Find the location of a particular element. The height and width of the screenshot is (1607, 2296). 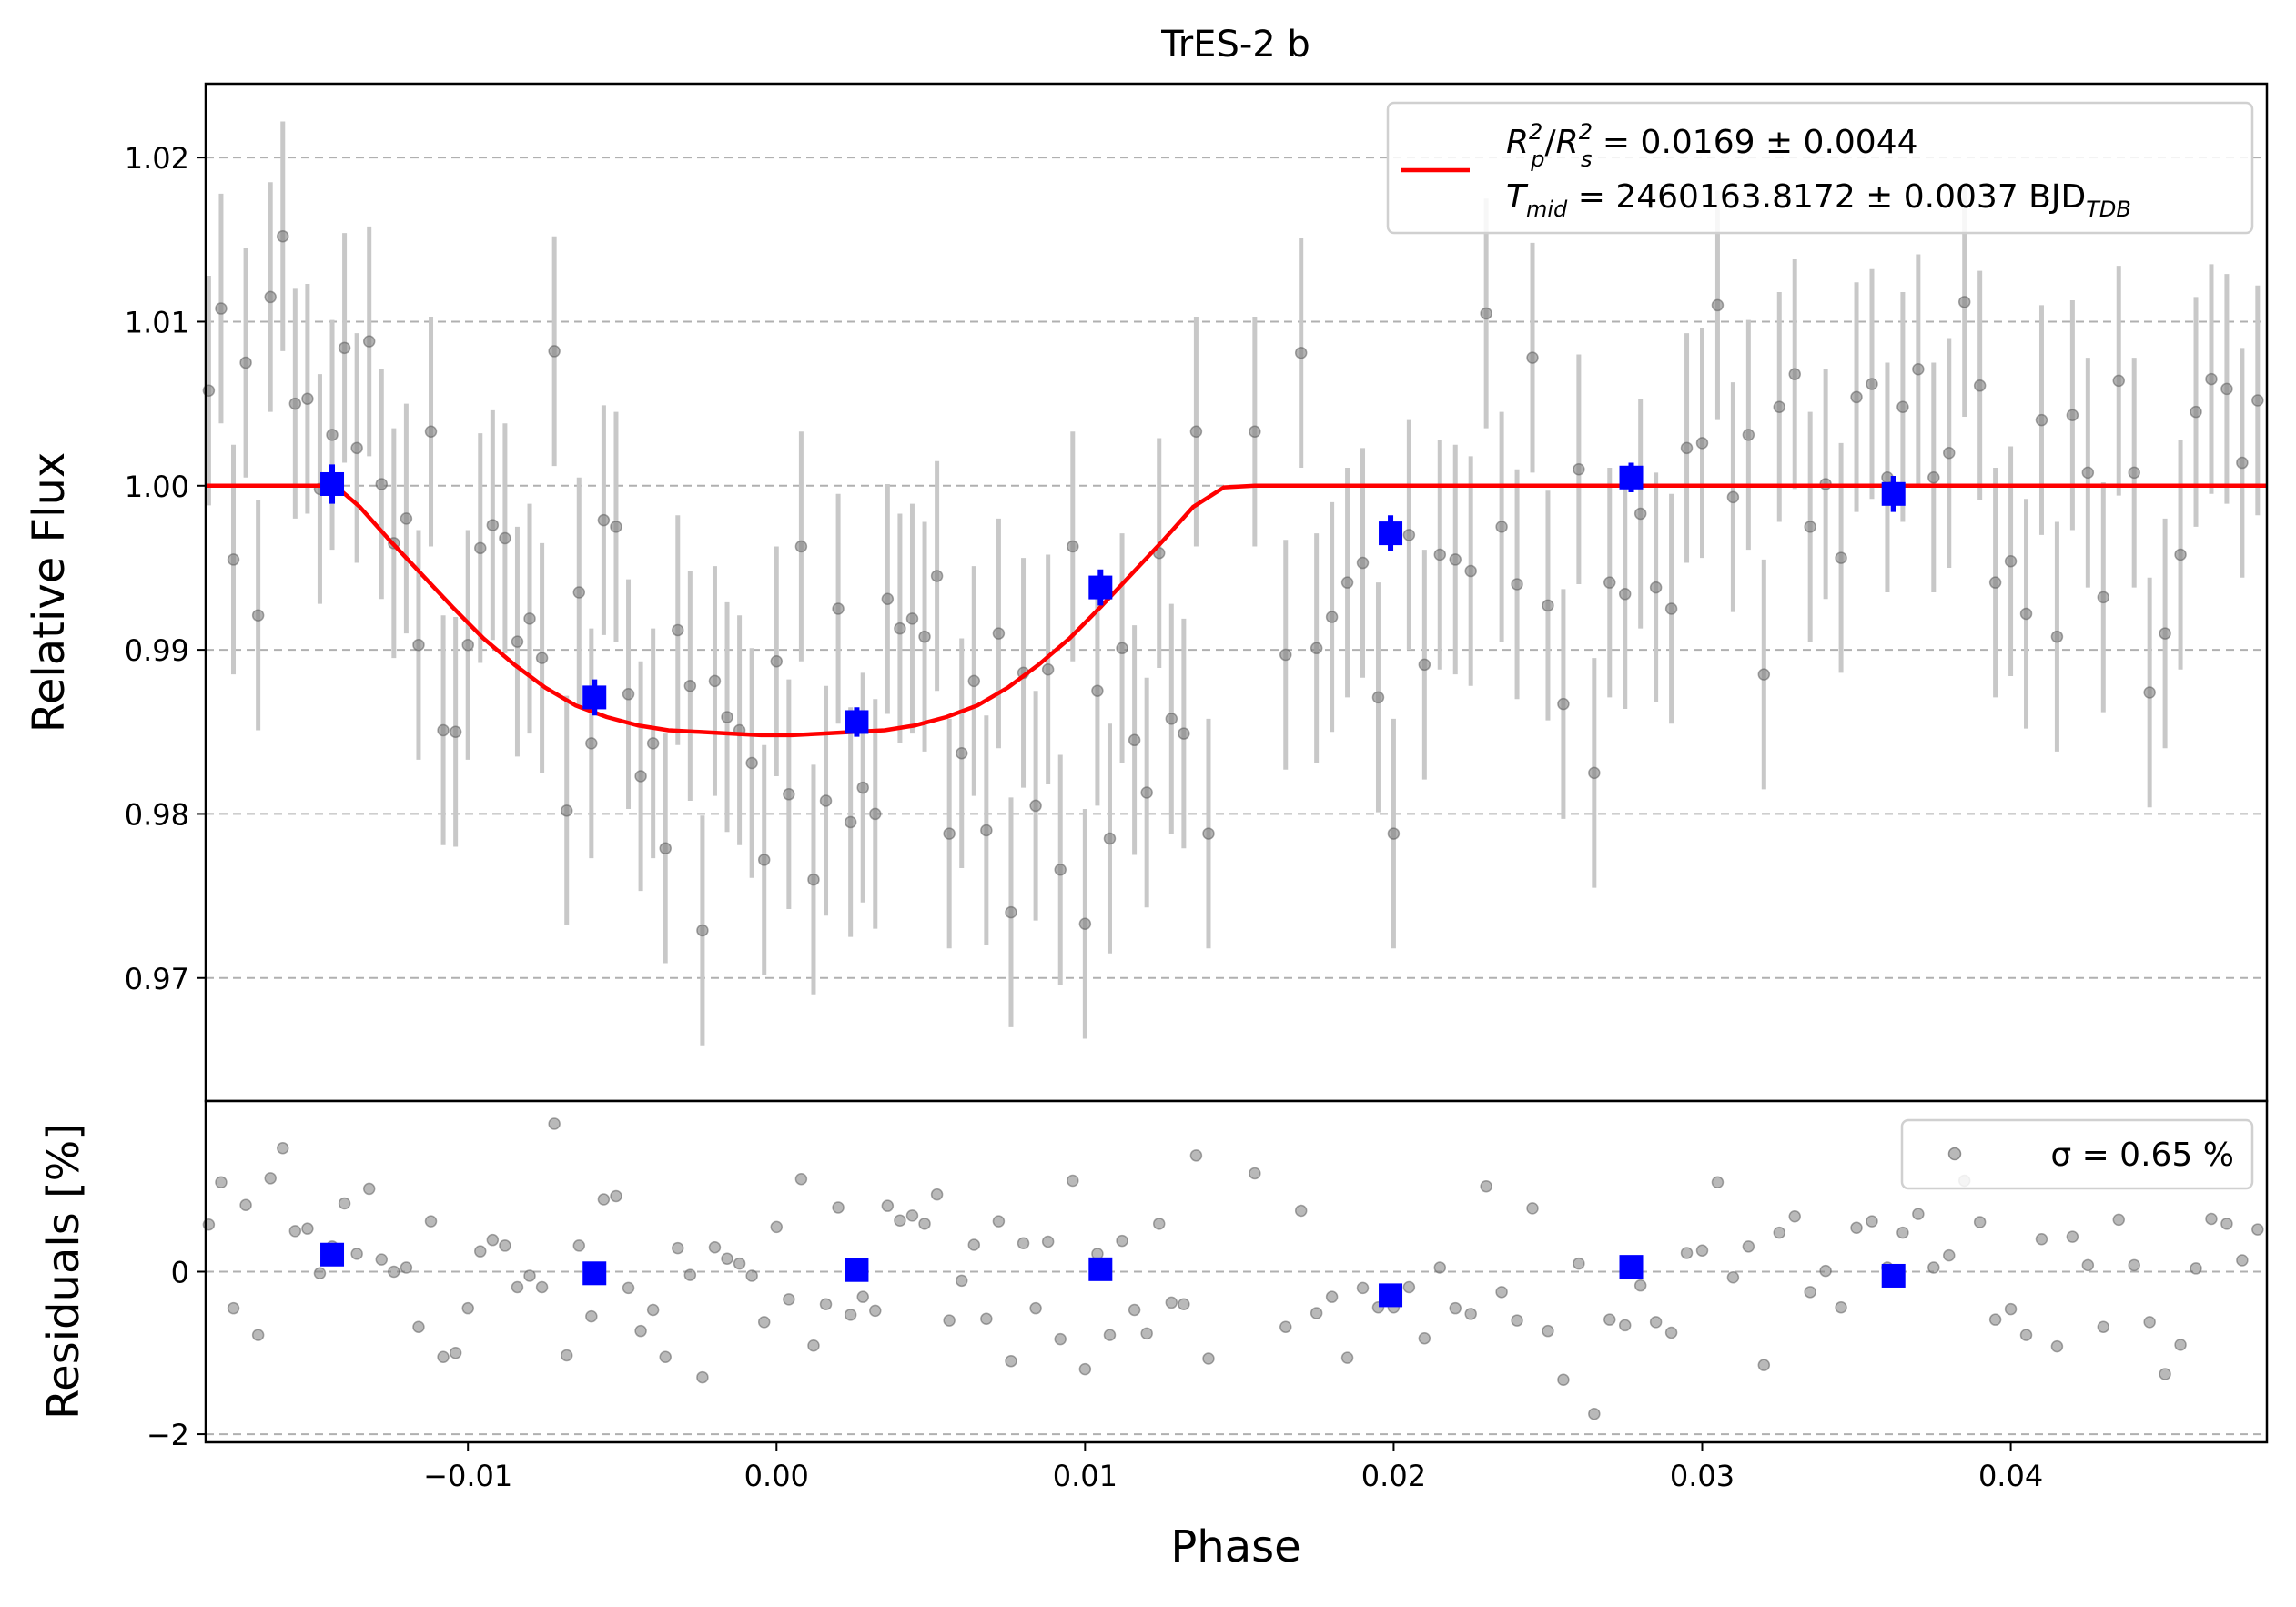

residuals-y-tick-label: −2 is located at coordinates (168, 1435).